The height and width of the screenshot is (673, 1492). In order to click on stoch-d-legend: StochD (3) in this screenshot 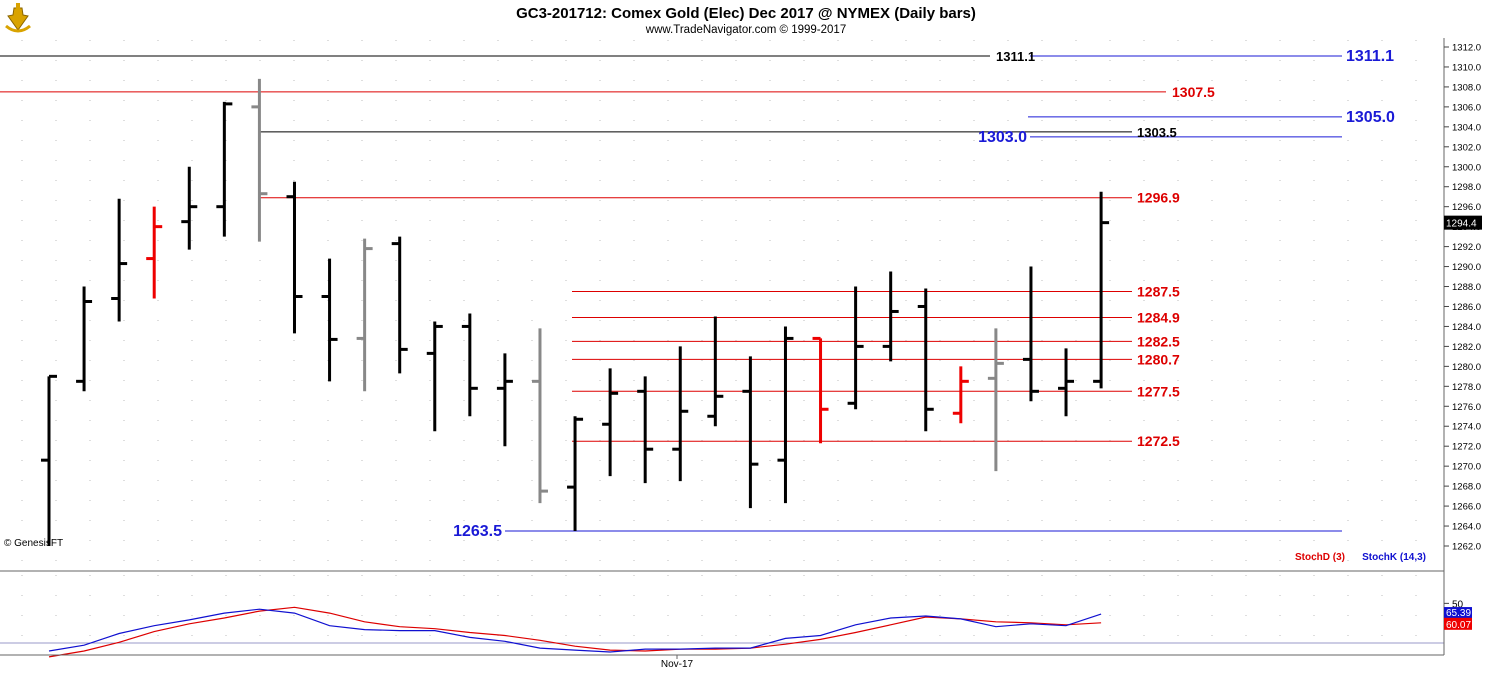, I will do `click(1320, 557)`.